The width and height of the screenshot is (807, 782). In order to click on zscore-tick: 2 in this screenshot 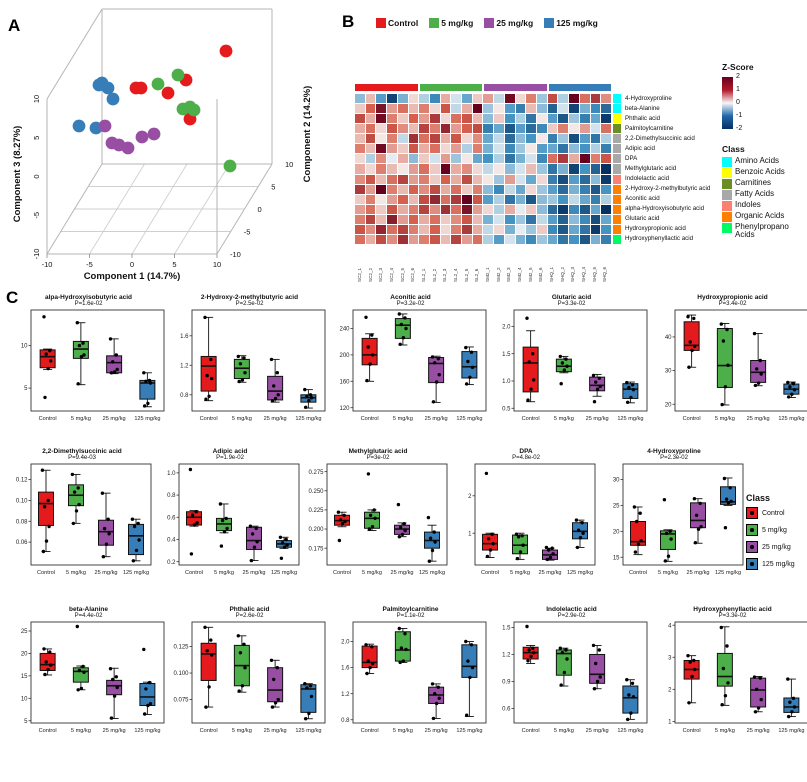, I will do `click(738, 76)`.